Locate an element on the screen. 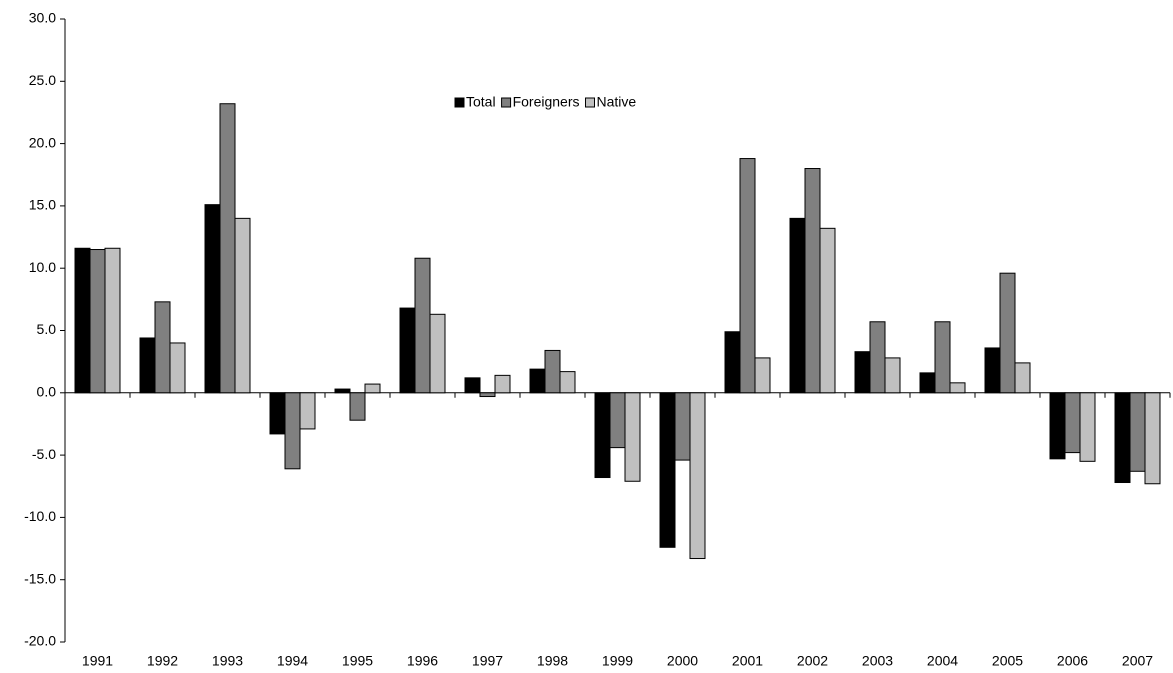 This screenshot has width=1173, height=673. y-tick-label: 15.0 is located at coordinates (42, 205).